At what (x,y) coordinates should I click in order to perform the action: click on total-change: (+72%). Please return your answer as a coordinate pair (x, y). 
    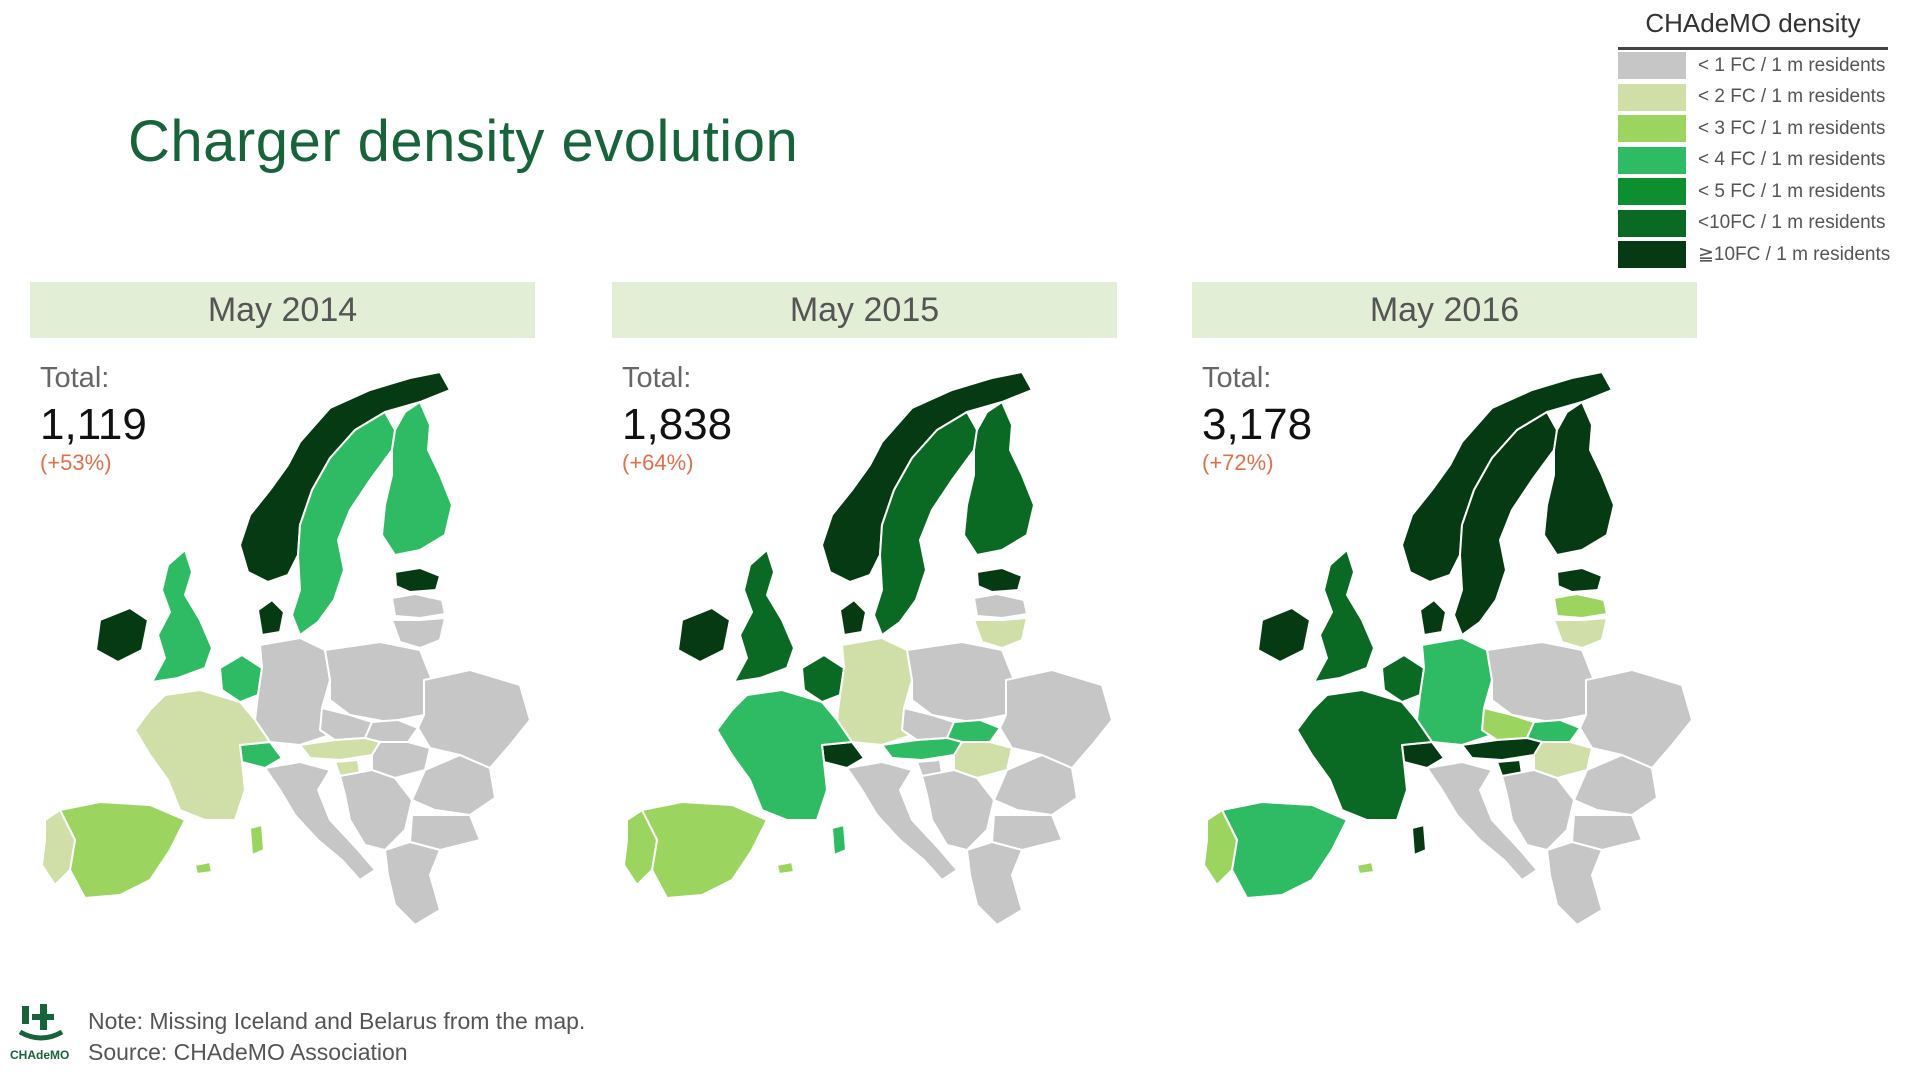
    Looking at the image, I should click on (1238, 462).